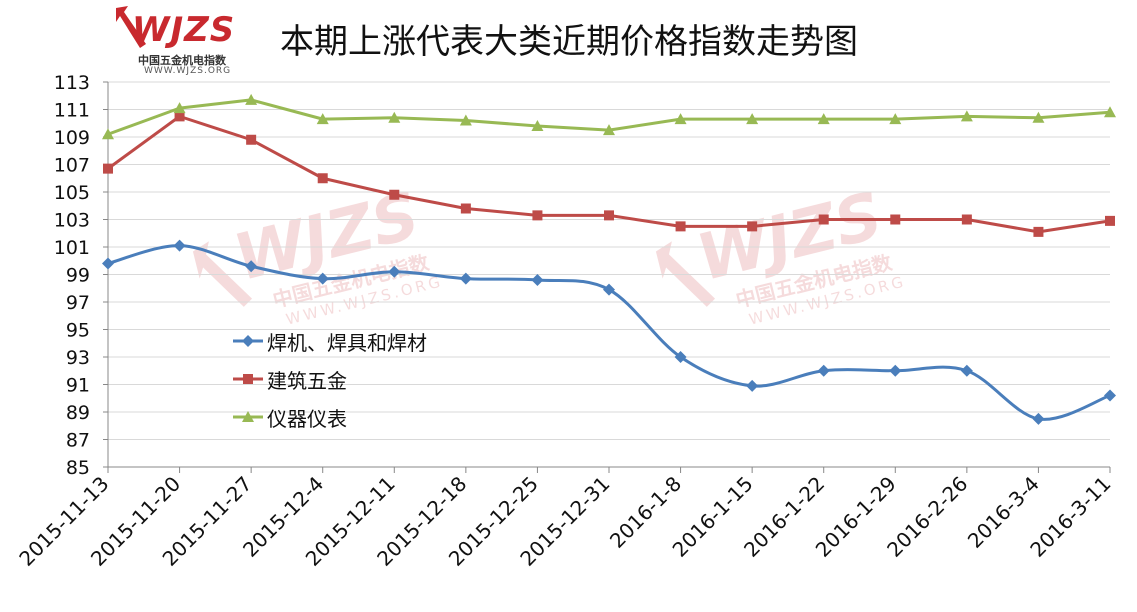  Describe the element at coordinates (72, 221) in the screenshot. I see `y-tick-label: 103` at that location.